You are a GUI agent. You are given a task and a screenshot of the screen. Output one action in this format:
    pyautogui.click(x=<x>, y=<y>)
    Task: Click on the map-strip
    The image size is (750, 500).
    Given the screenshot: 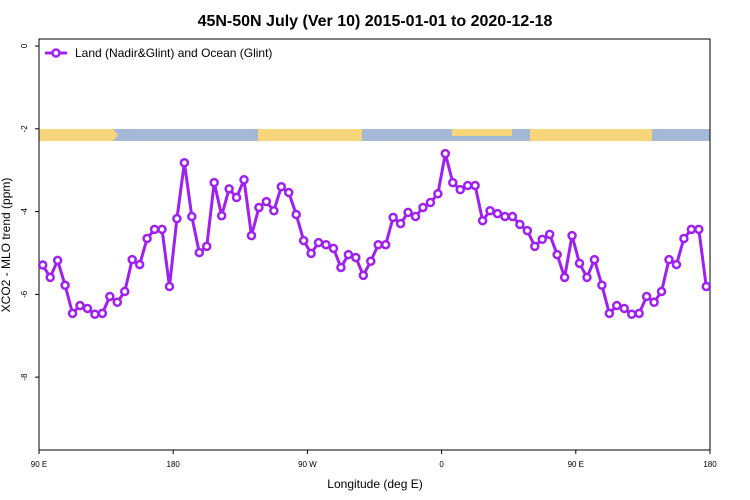 What is the action you would take?
    pyautogui.click(x=374, y=135)
    